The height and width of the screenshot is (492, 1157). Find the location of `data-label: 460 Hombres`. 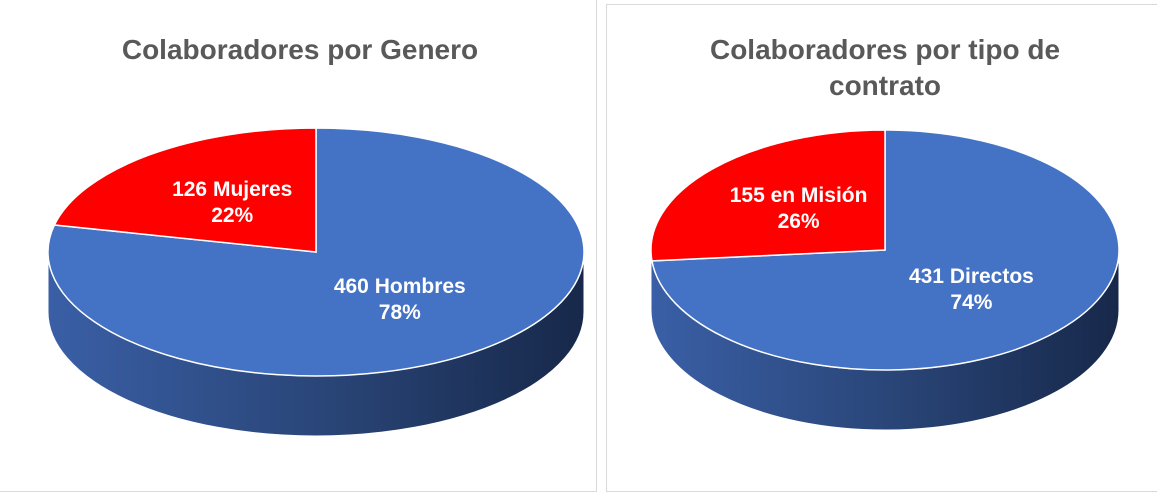

data-label: 460 Hombres is located at coordinates (400, 286).